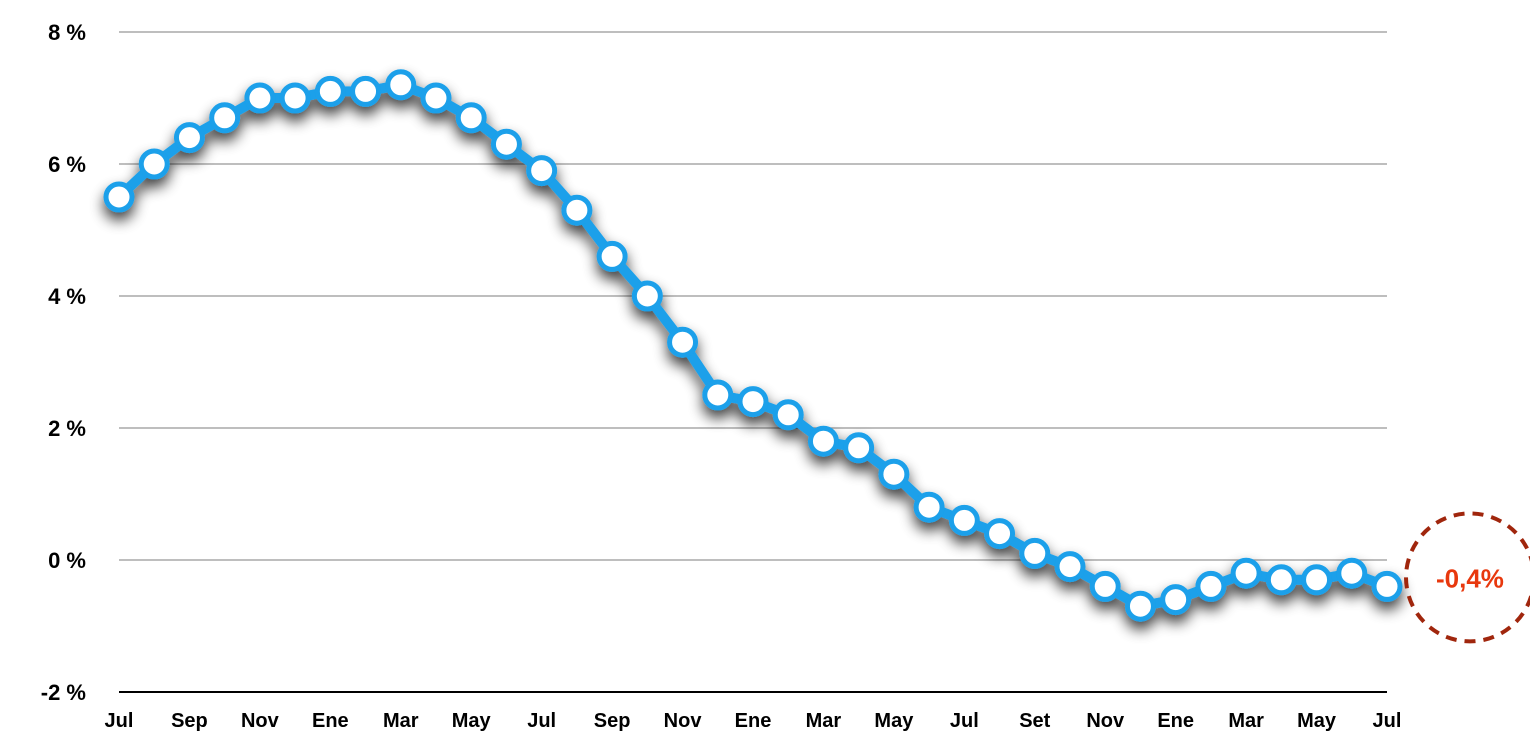 This screenshot has height=737, width=1530. I want to click on y-tick-label: -2 %, so click(63, 692).